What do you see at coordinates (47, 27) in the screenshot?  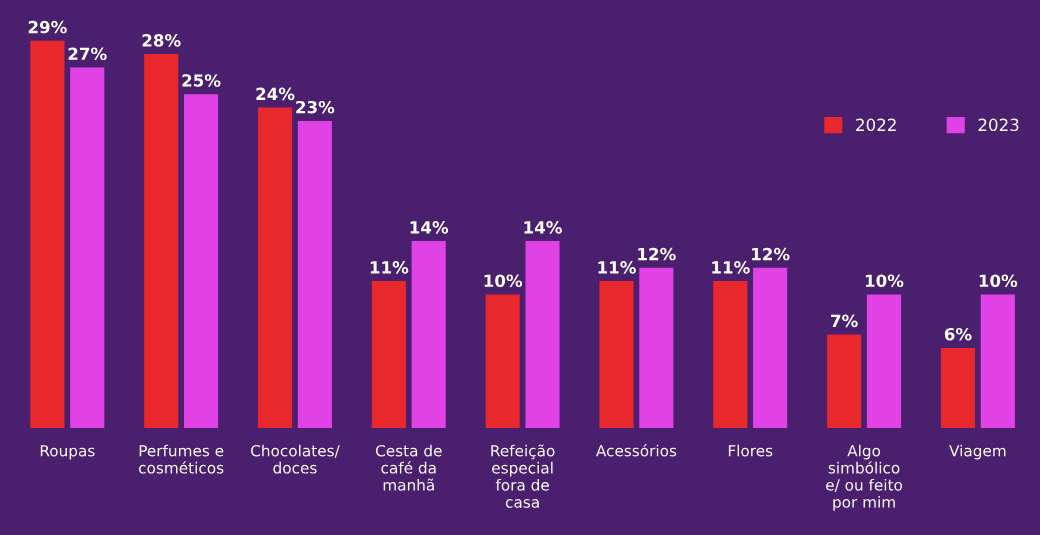 I see `data-label: 29%` at bounding box center [47, 27].